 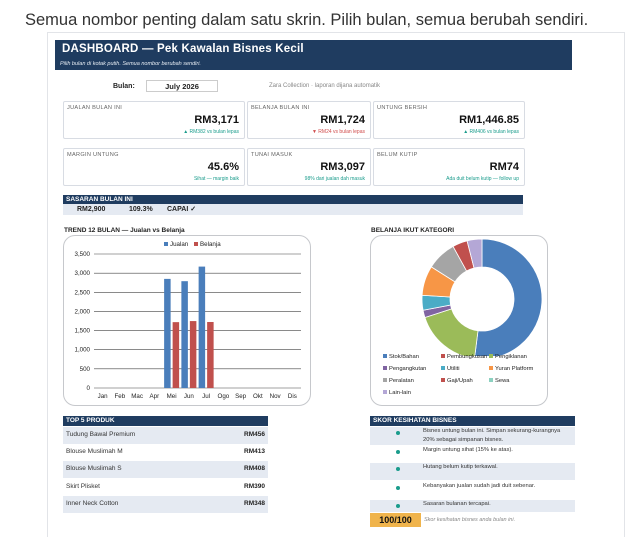 What do you see at coordinates (450, 369) in the screenshot?
I see `legend-item: Utiliti` at bounding box center [450, 369].